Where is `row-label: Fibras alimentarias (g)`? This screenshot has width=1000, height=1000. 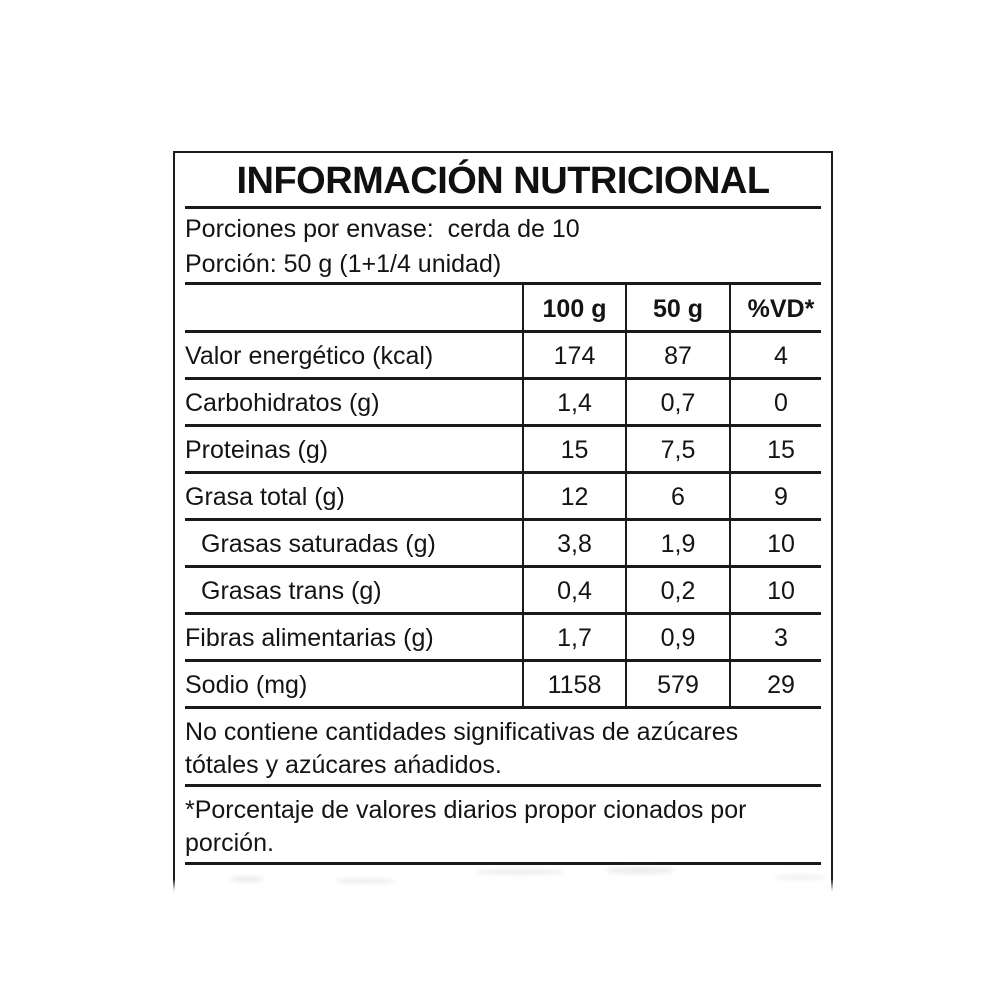 row-label: Fibras alimentarias (g) is located at coordinates (309, 638).